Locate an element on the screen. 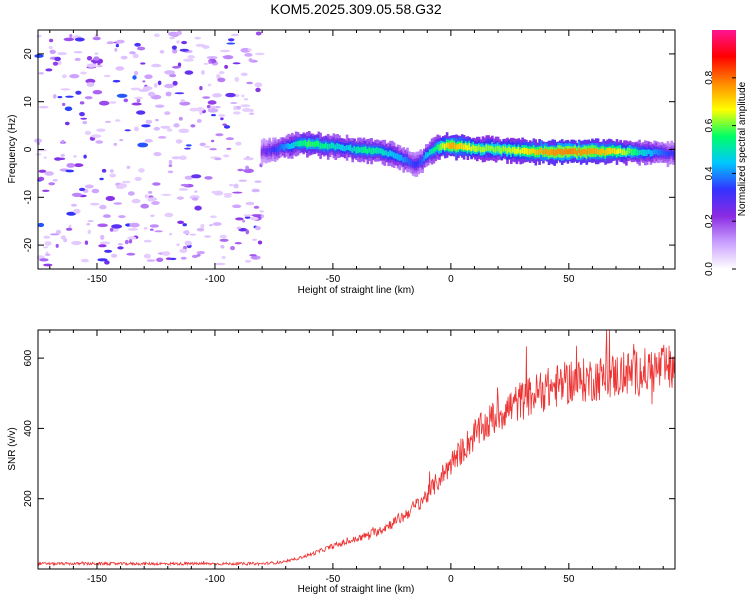 This screenshot has width=750, height=600. colorbar-label: Normalized spectral amplitude is located at coordinates (742, 148).